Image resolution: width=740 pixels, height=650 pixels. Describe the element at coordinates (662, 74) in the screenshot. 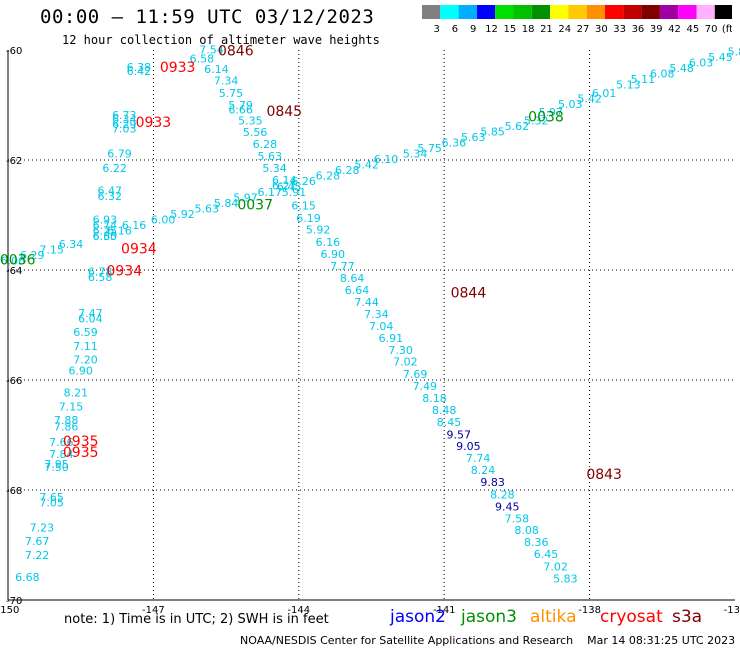

I see `wave-height-point: 6.08` at that location.